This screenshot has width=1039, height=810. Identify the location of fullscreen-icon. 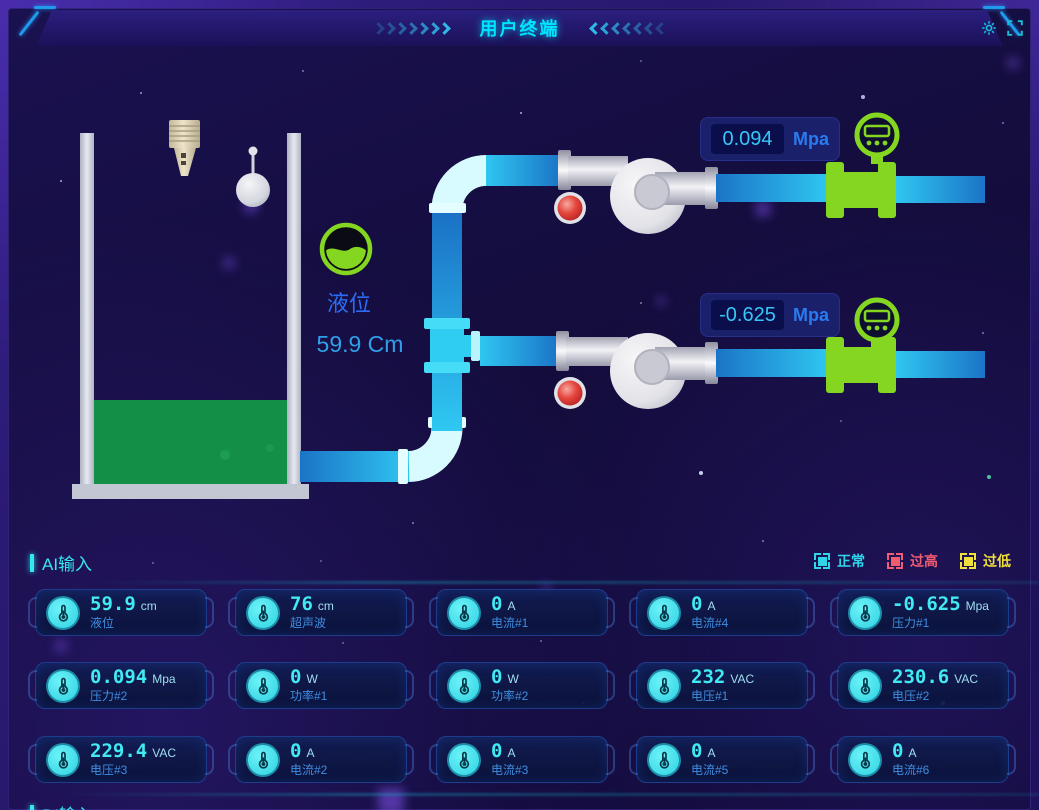
(1015, 28).